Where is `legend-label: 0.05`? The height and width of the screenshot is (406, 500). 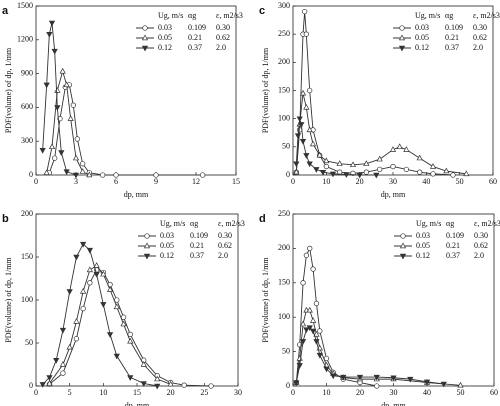 legend-label: 0.05 is located at coordinates (423, 245).